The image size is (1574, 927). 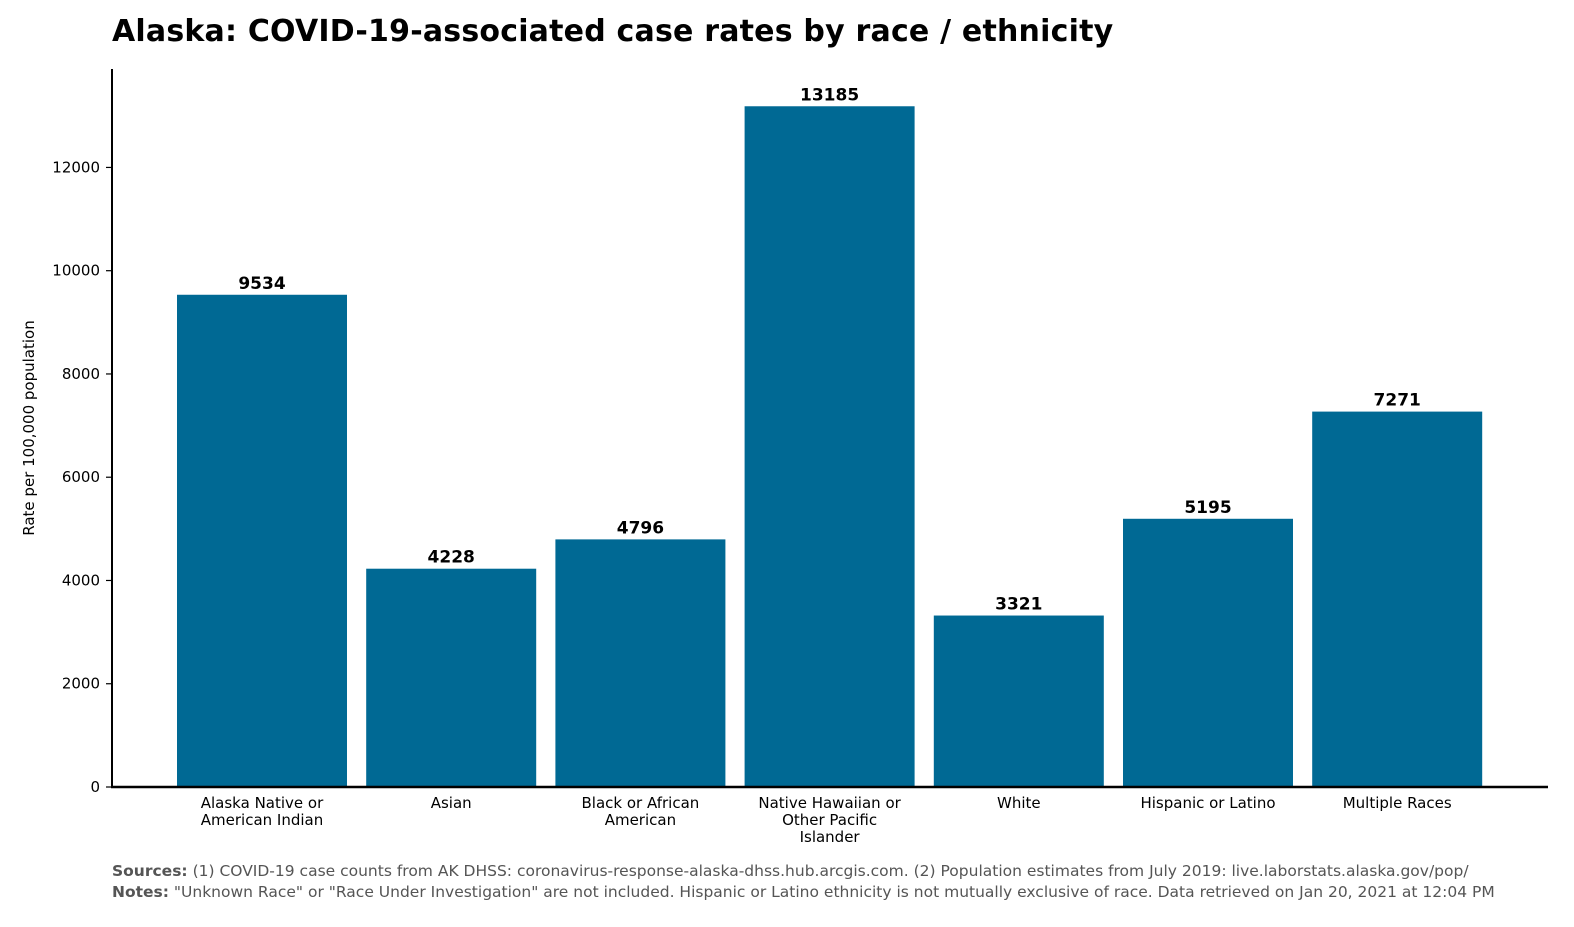 I want to click on x-tick-label: White, so click(x=1019, y=803).